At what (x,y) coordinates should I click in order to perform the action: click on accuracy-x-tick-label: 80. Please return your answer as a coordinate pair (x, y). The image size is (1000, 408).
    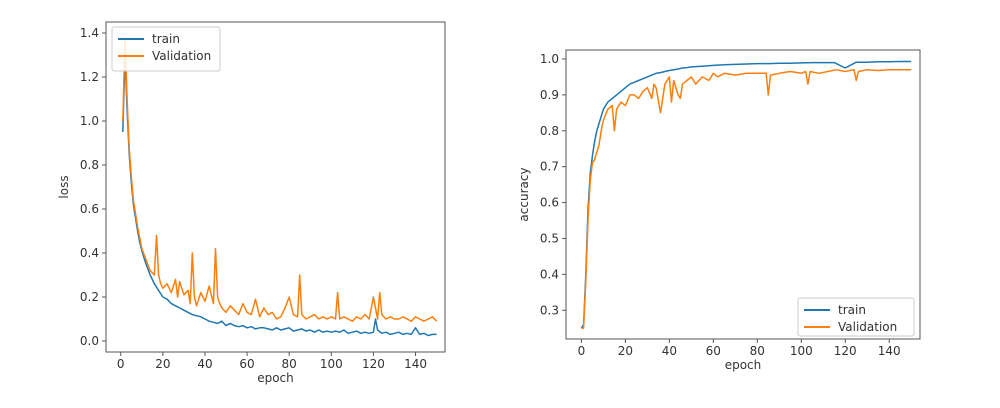
    Looking at the image, I should click on (757, 351).